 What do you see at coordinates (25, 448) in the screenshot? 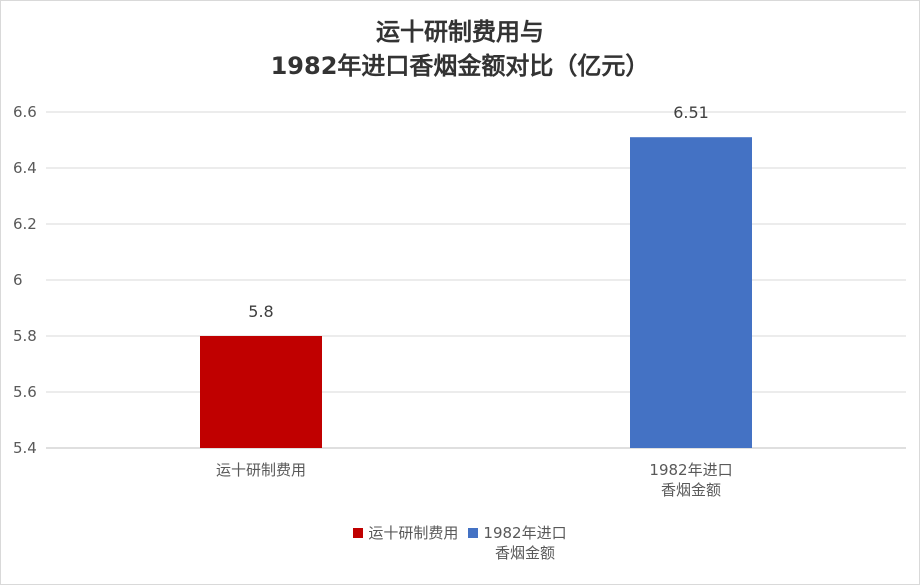
I see `y-tick-label: 5.4` at bounding box center [25, 448].